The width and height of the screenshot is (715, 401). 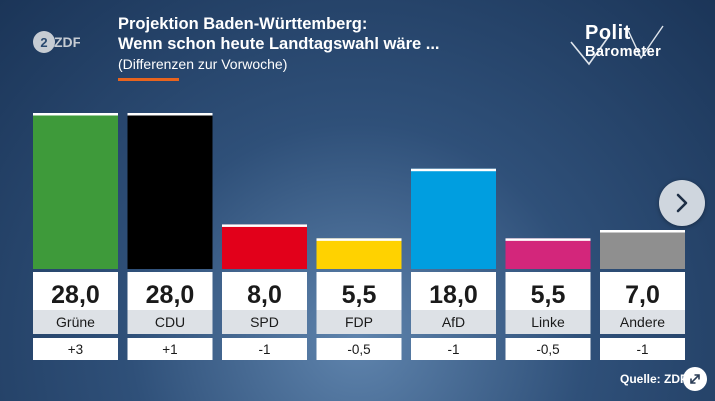 I want to click on change-label-6: -1, so click(x=642, y=349).